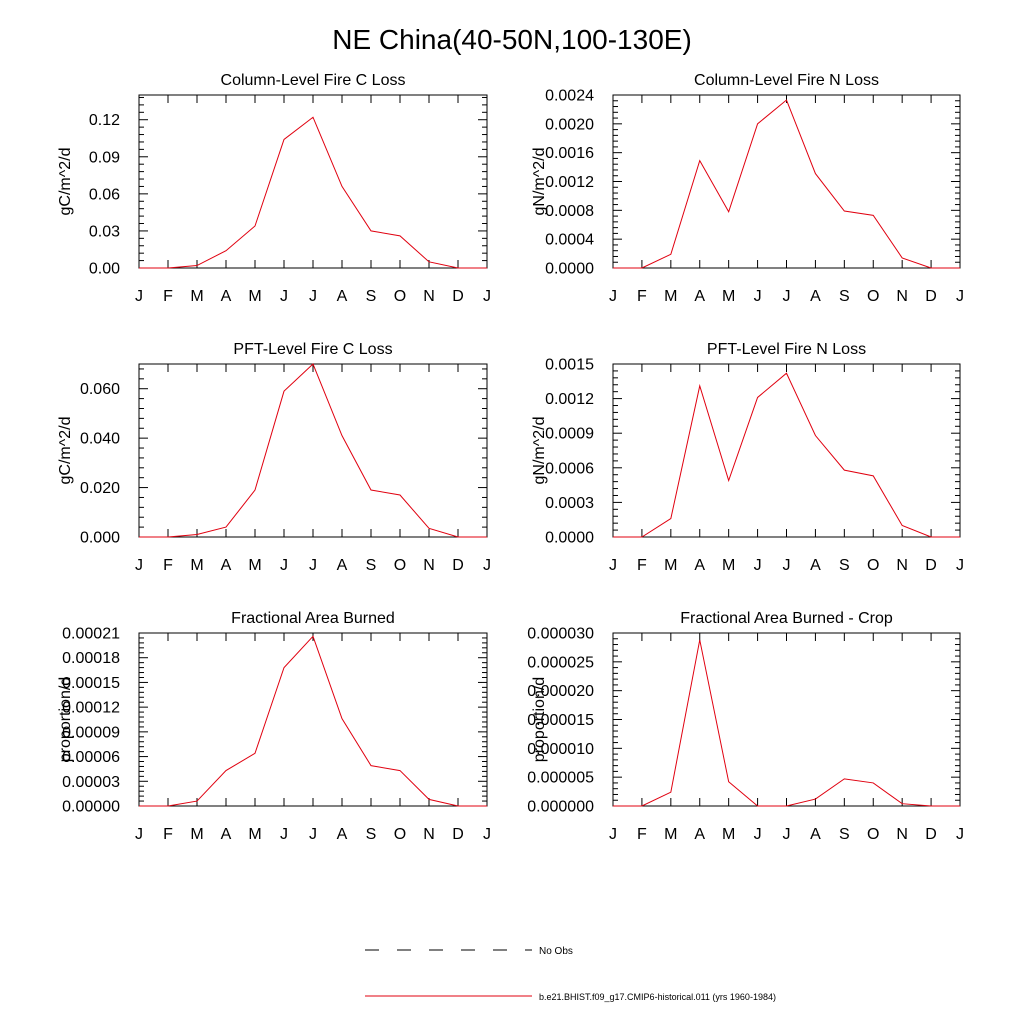  Describe the element at coordinates (91, 807) in the screenshot. I see `y-tick-label: 0.00000` at that location.